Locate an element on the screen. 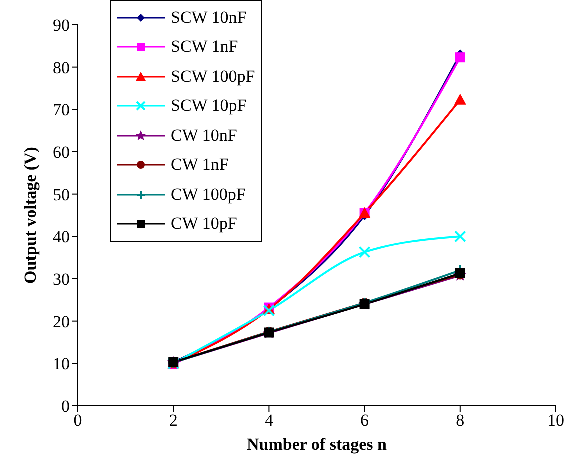 The width and height of the screenshot is (577, 474). legend-label: CW 1nF is located at coordinates (200, 165).